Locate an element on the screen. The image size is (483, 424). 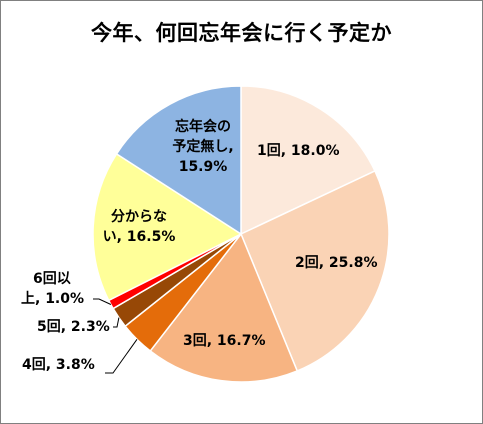
label-3-times-text: 3回, 16.7% is located at coordinates (224, 341).